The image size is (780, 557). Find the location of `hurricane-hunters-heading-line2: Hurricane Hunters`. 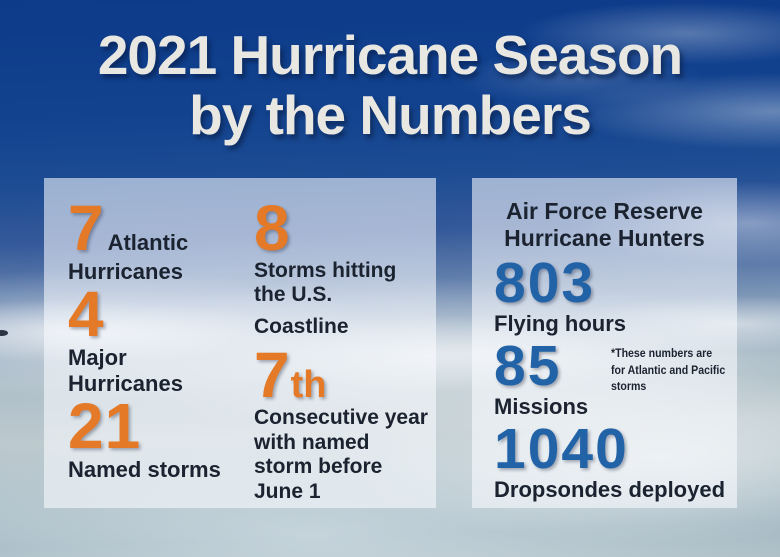

hurricane-hunters-heading-line2: Hurricane Hunters is located at coordinates (604, 237).